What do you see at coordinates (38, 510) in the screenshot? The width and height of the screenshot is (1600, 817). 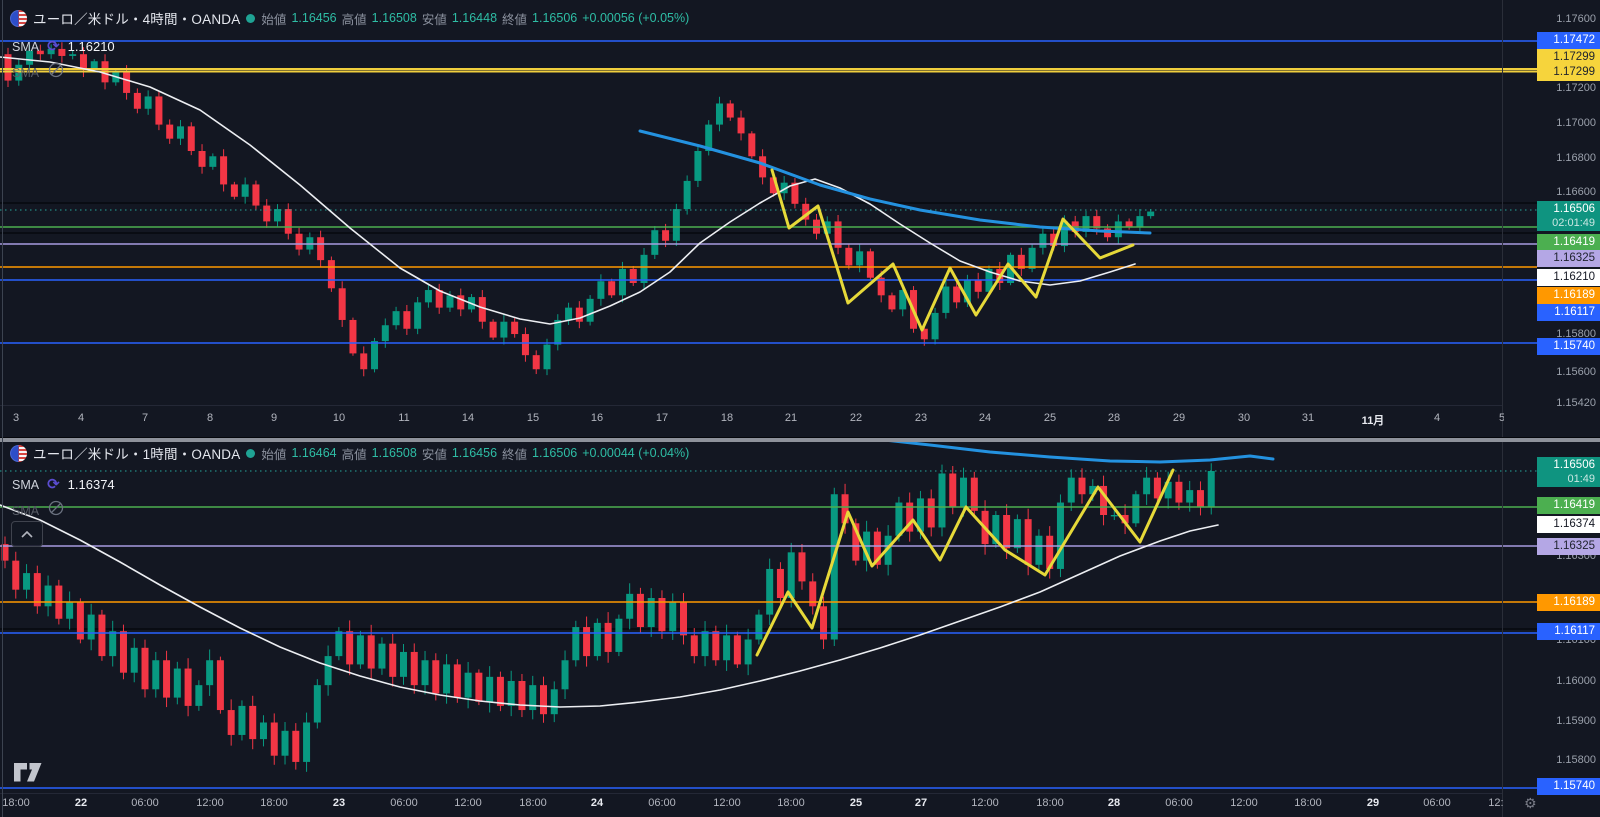 I see `sma-hidden-legend-1h: SMA` at bounding box center [38, 510].